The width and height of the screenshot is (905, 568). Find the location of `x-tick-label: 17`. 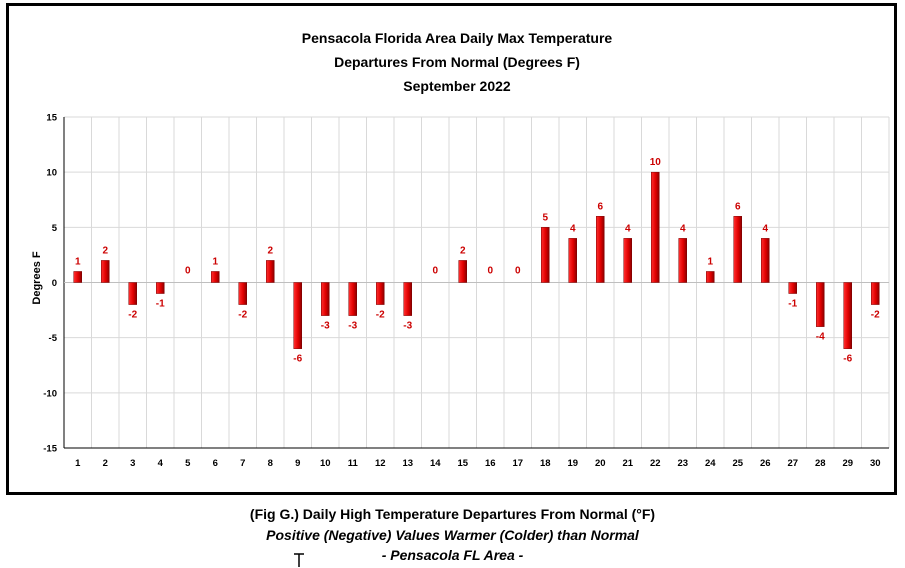

x-tick-label: 17 is located at coordinates (517, 463).